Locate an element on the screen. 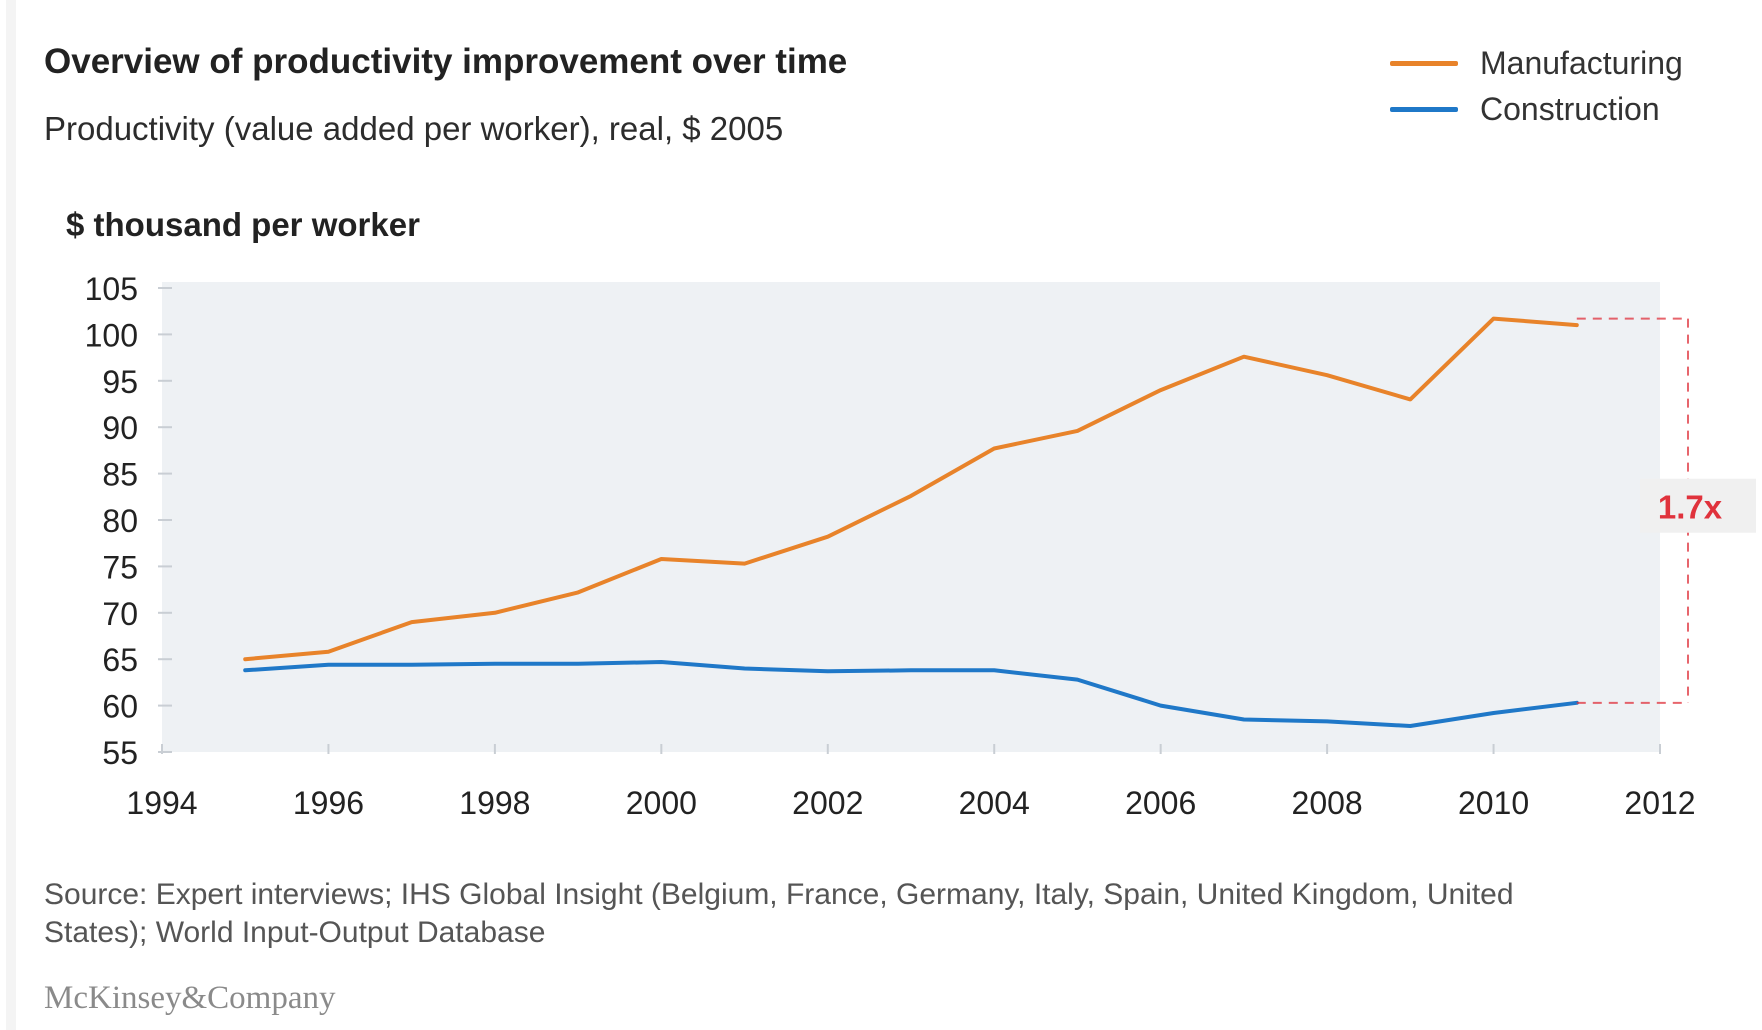  x-tick-label: 1996 is located at coordinates (328, 803).